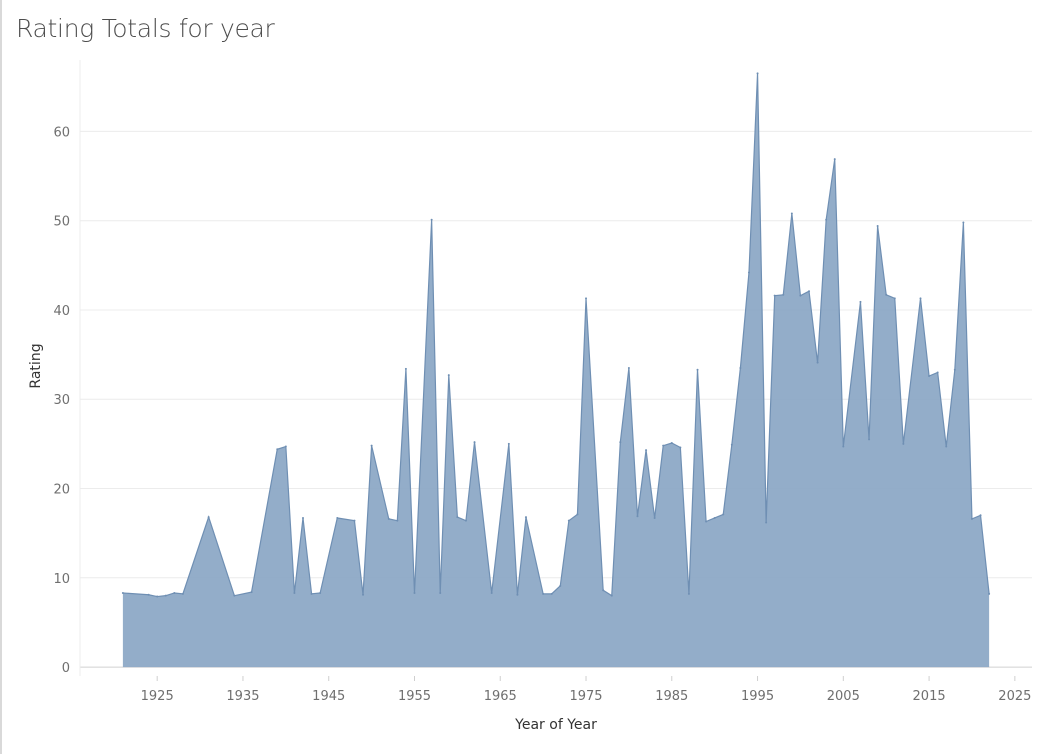 This screenshot has width=1042, height=754. Describe the element at coordinates (36, 365) in the screenshot. I see `y-axis-title: Rating` at that location.